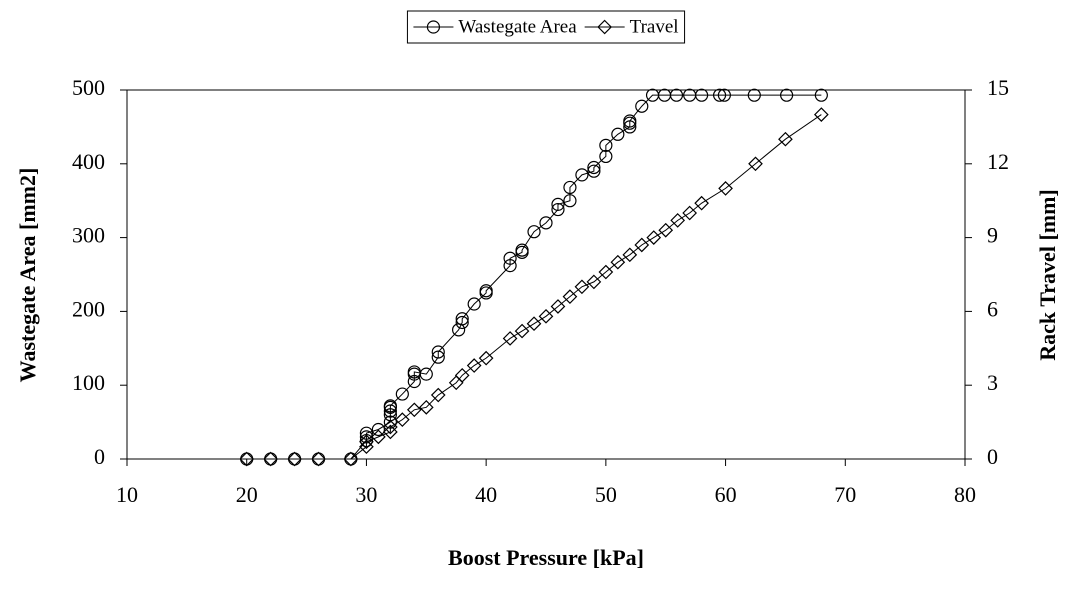  Describe the element at coordinates (88, 382) in the screenshot. I see `y-tick-label: 100` at that location.